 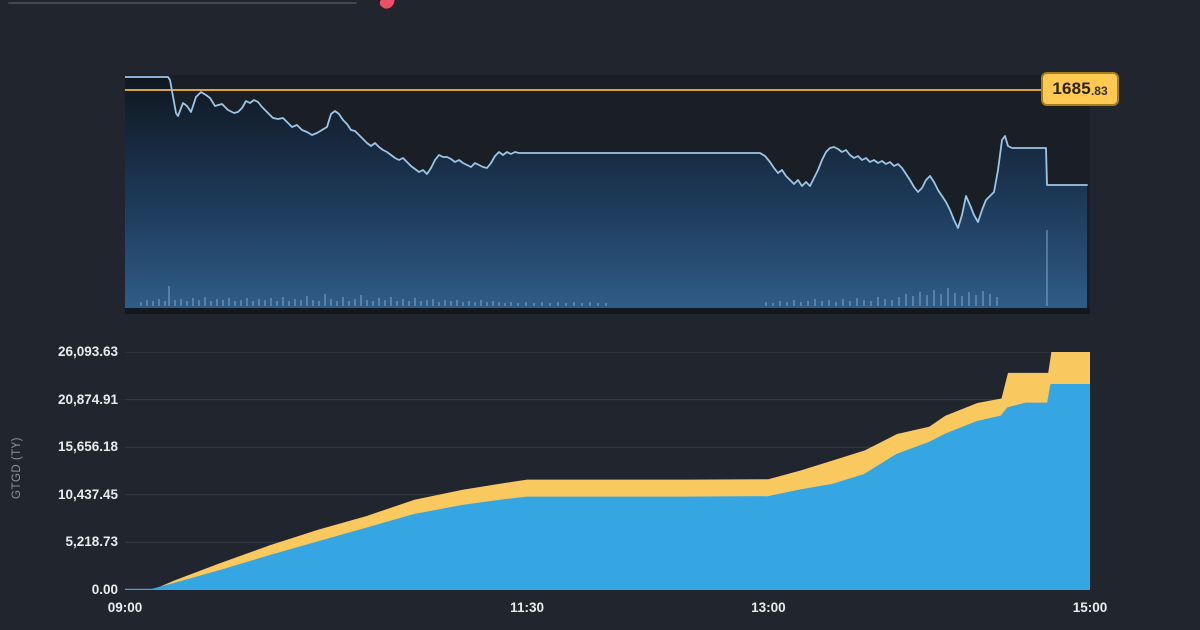 What do you see at coordinates (182, 3) in the screenshot?
I see `top-divider` at bounding box center [182, 3].